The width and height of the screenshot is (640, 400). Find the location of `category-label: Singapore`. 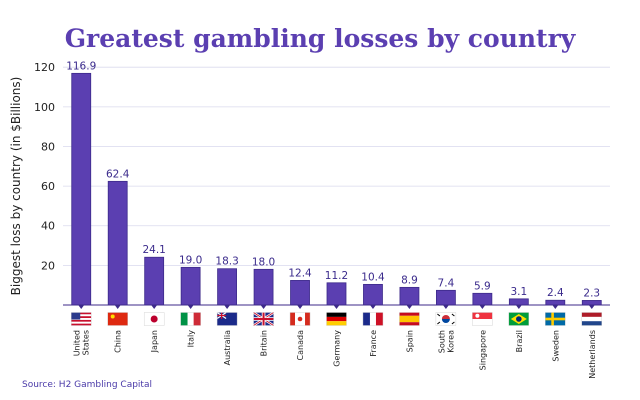

category-label: Singapore is located at coordinates (482, 350).